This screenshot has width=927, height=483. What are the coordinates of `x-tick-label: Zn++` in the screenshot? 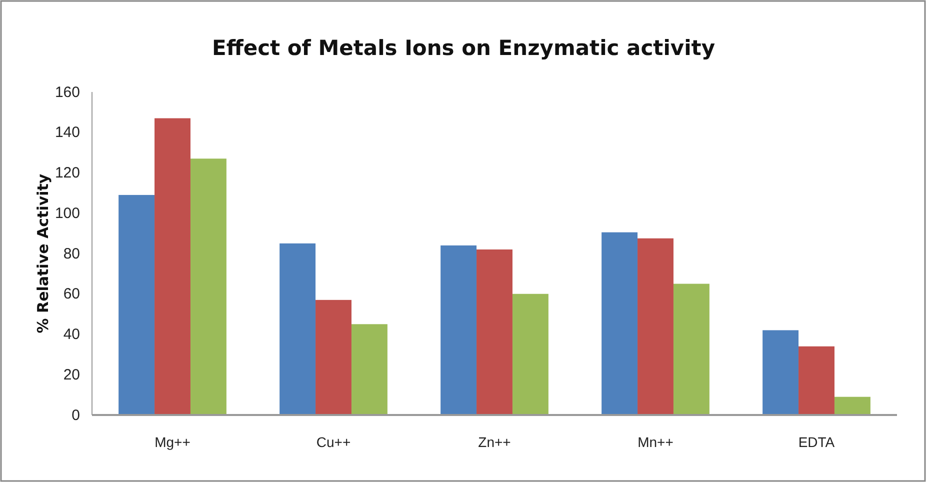 It's located at (494, 442).